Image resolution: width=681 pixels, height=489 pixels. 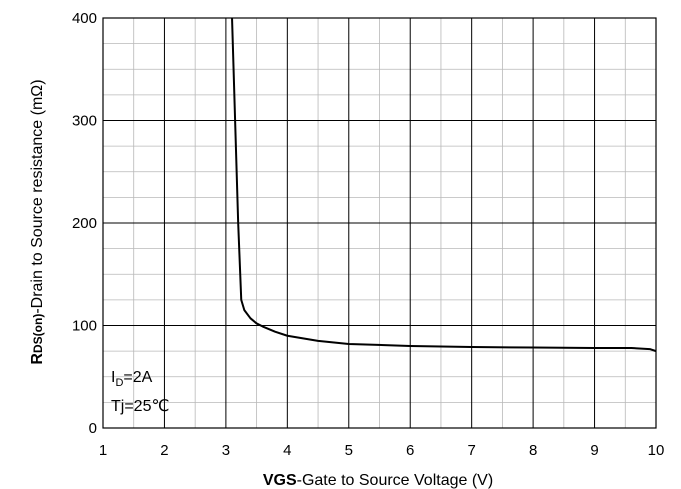 What do you see at coordinates (37, 221) in the screenshot?
I see `y-axis-label: RDS(on)-Drain to Source resistance (mΩ)` at bounding box center [37, 221].